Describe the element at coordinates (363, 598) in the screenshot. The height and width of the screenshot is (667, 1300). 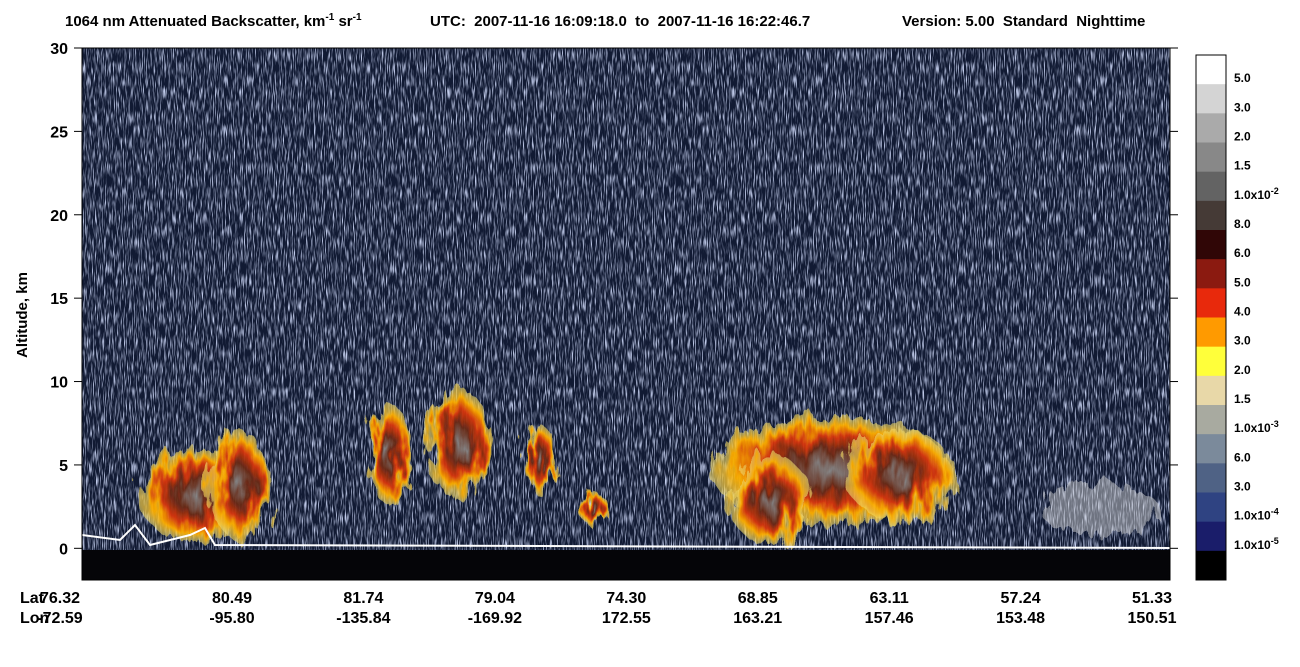
I see `lat-label: 81.74` at that location.